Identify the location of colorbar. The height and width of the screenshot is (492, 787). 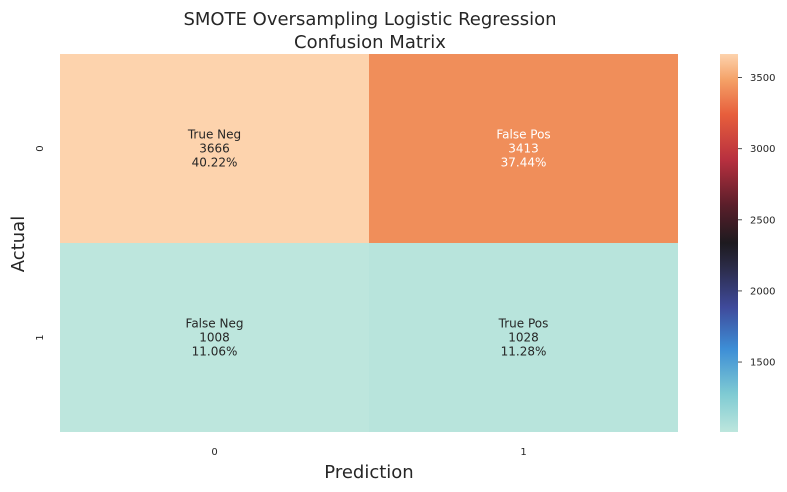
(729, 243).